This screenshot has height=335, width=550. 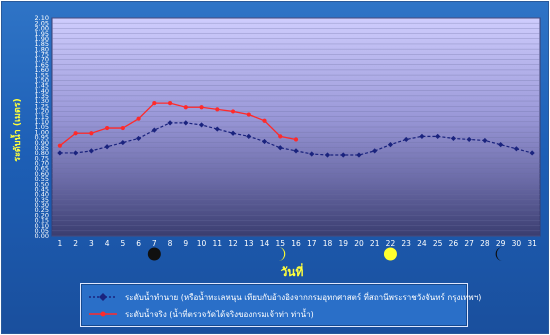 What do you see at coordinates (42, 39) in the screenshot?
I see `y-tick-label: 1.90` at bounding box center [42, 39].